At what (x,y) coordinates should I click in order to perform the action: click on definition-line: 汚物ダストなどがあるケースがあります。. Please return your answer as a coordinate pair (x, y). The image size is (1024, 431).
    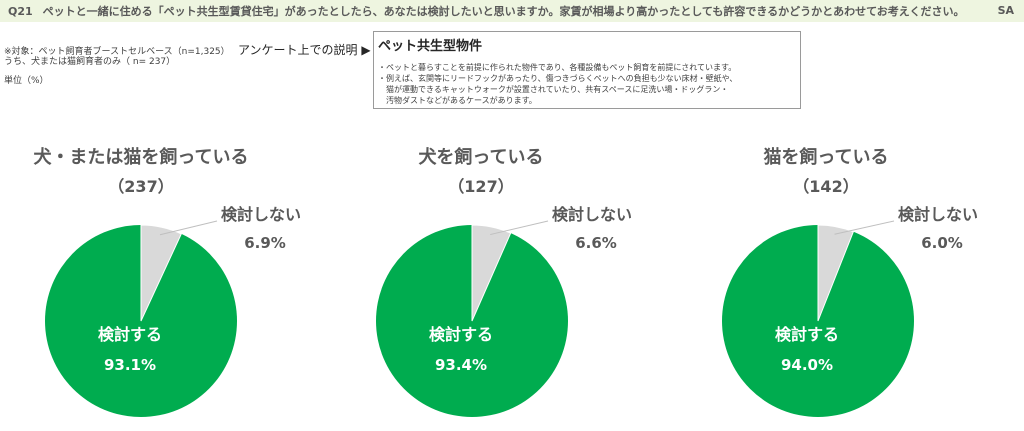
    Looking at the image, I should click on (457, 100).